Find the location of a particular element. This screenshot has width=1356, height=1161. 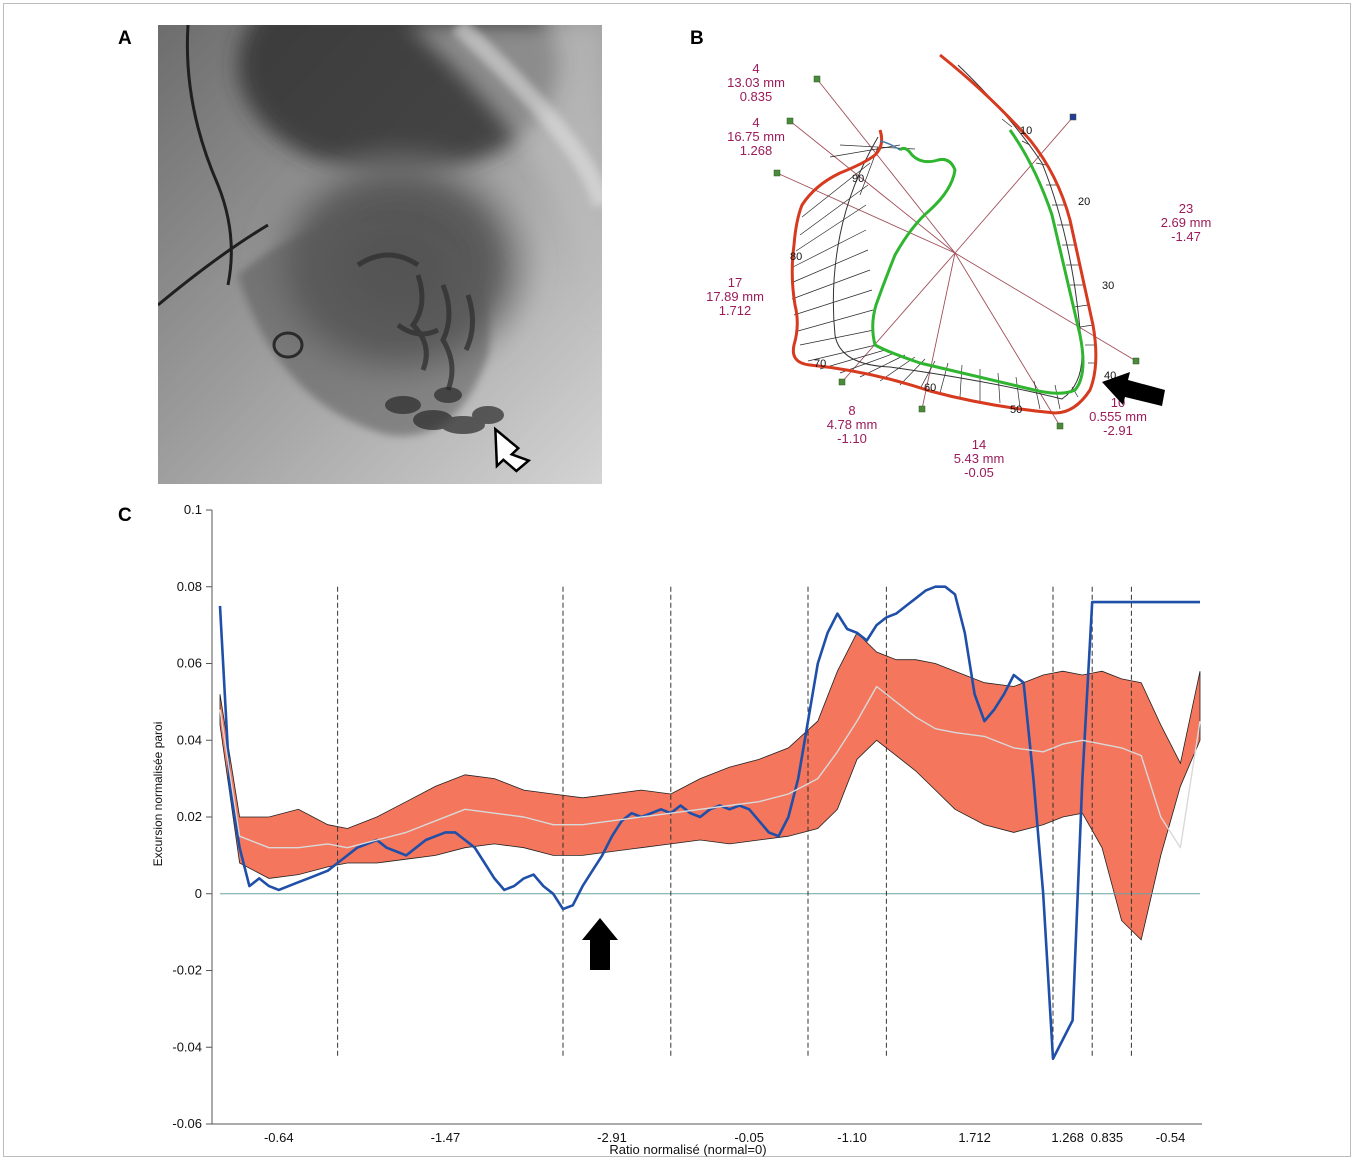

svg-text: 4.78 mm is located at coordinates (852, 424).